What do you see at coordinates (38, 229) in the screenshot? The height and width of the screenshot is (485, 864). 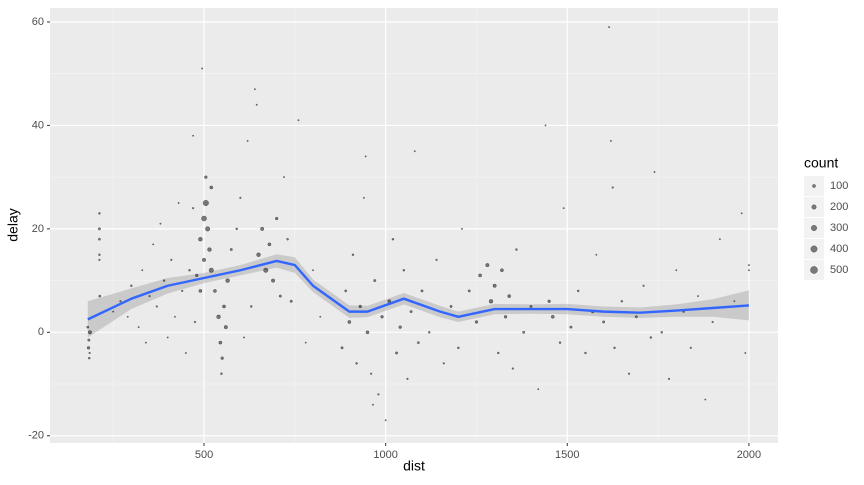 I see `y-tick-label: 20` at bounding box center [38, 229].